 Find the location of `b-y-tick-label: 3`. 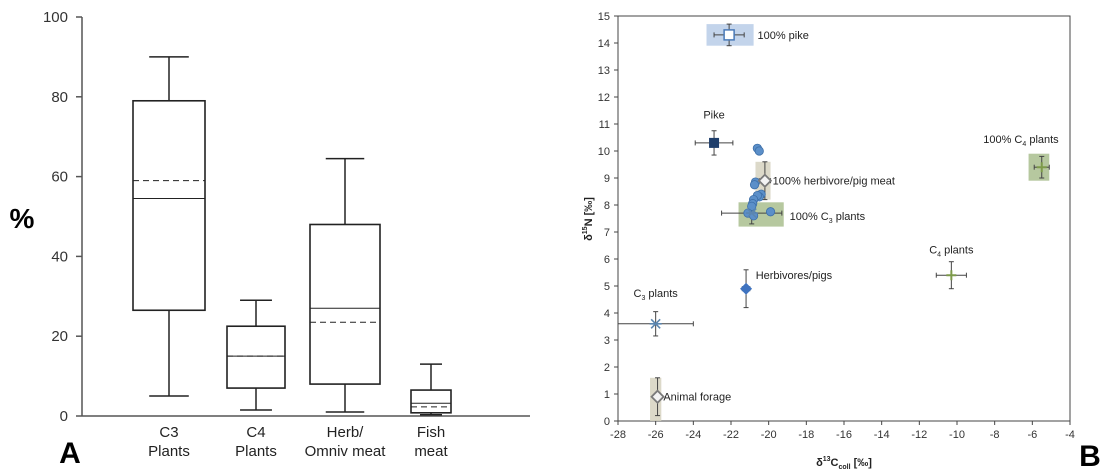

b-y-tick-label: 3 is located at coordinates (607, 341).